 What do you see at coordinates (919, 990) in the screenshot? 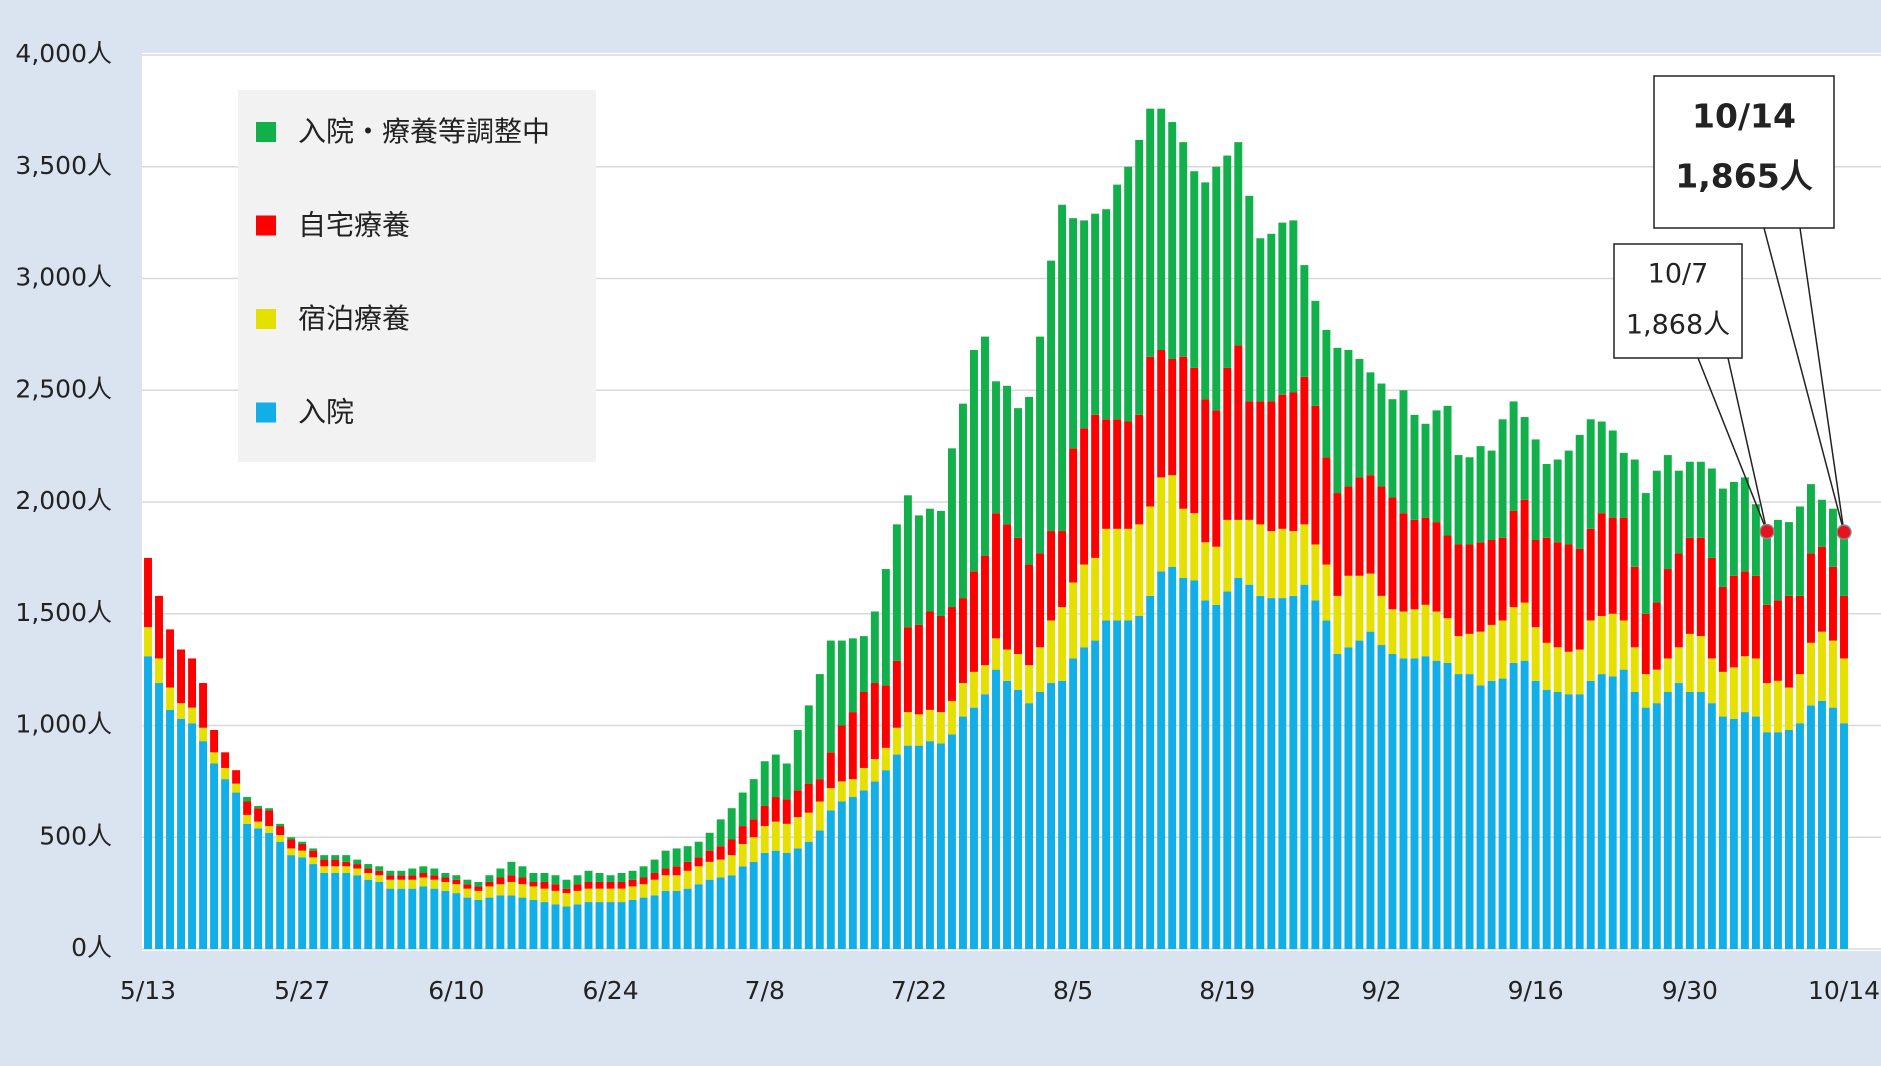
I see `x-tick-label: 7/22` at bounding box center [919, 990].